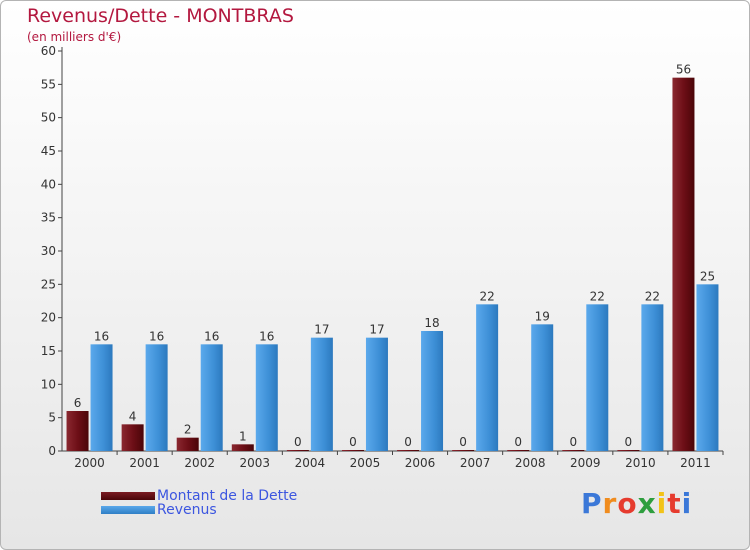  I want to click on legend-item-revenus: Revenus, so click(159, 510).